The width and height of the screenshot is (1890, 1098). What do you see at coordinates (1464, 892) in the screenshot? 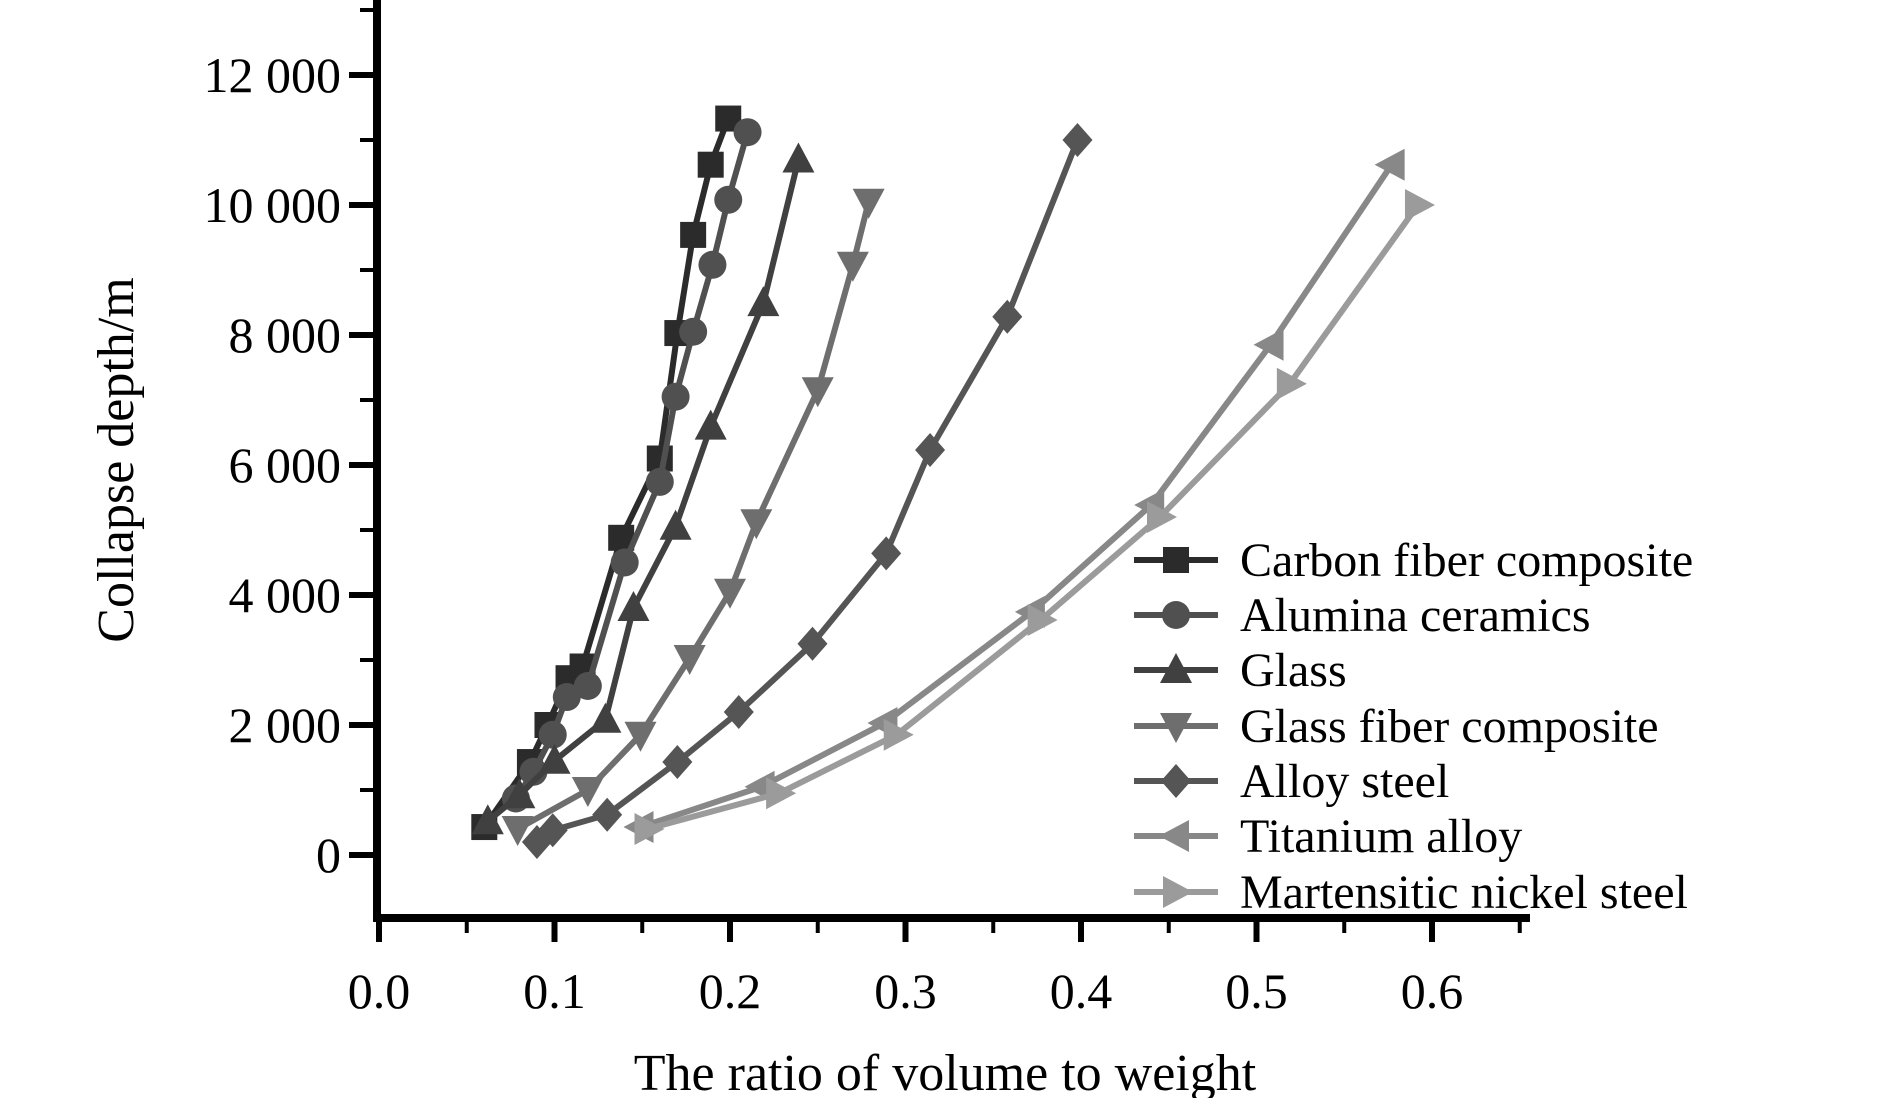
I see `legend-label: Martensitic nickel steel` at bounding box center [1464, 892].